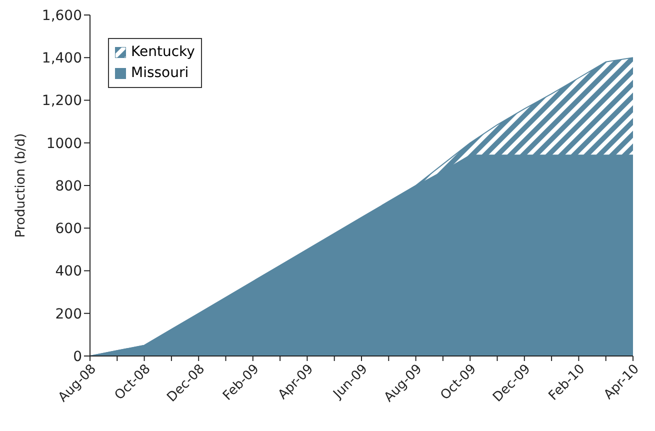 The width and height of the screenshot is (655, 431). I want to click on y-tick-label: 600, so click(68, 229).